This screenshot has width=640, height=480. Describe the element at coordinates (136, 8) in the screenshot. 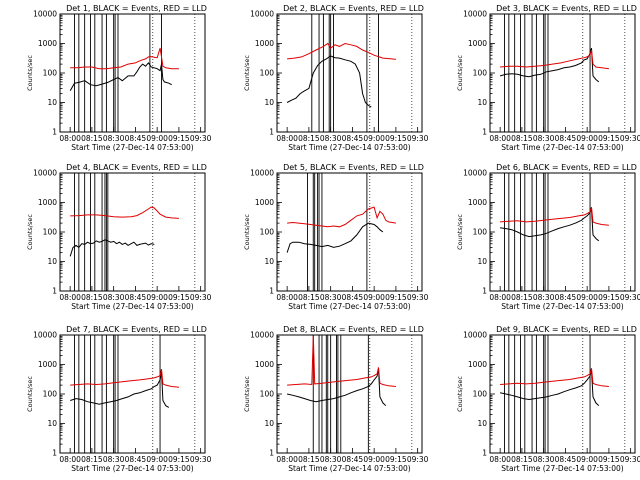

I see `panel-title: Det 1, BLACK = Events, RED = LLD` at that location.